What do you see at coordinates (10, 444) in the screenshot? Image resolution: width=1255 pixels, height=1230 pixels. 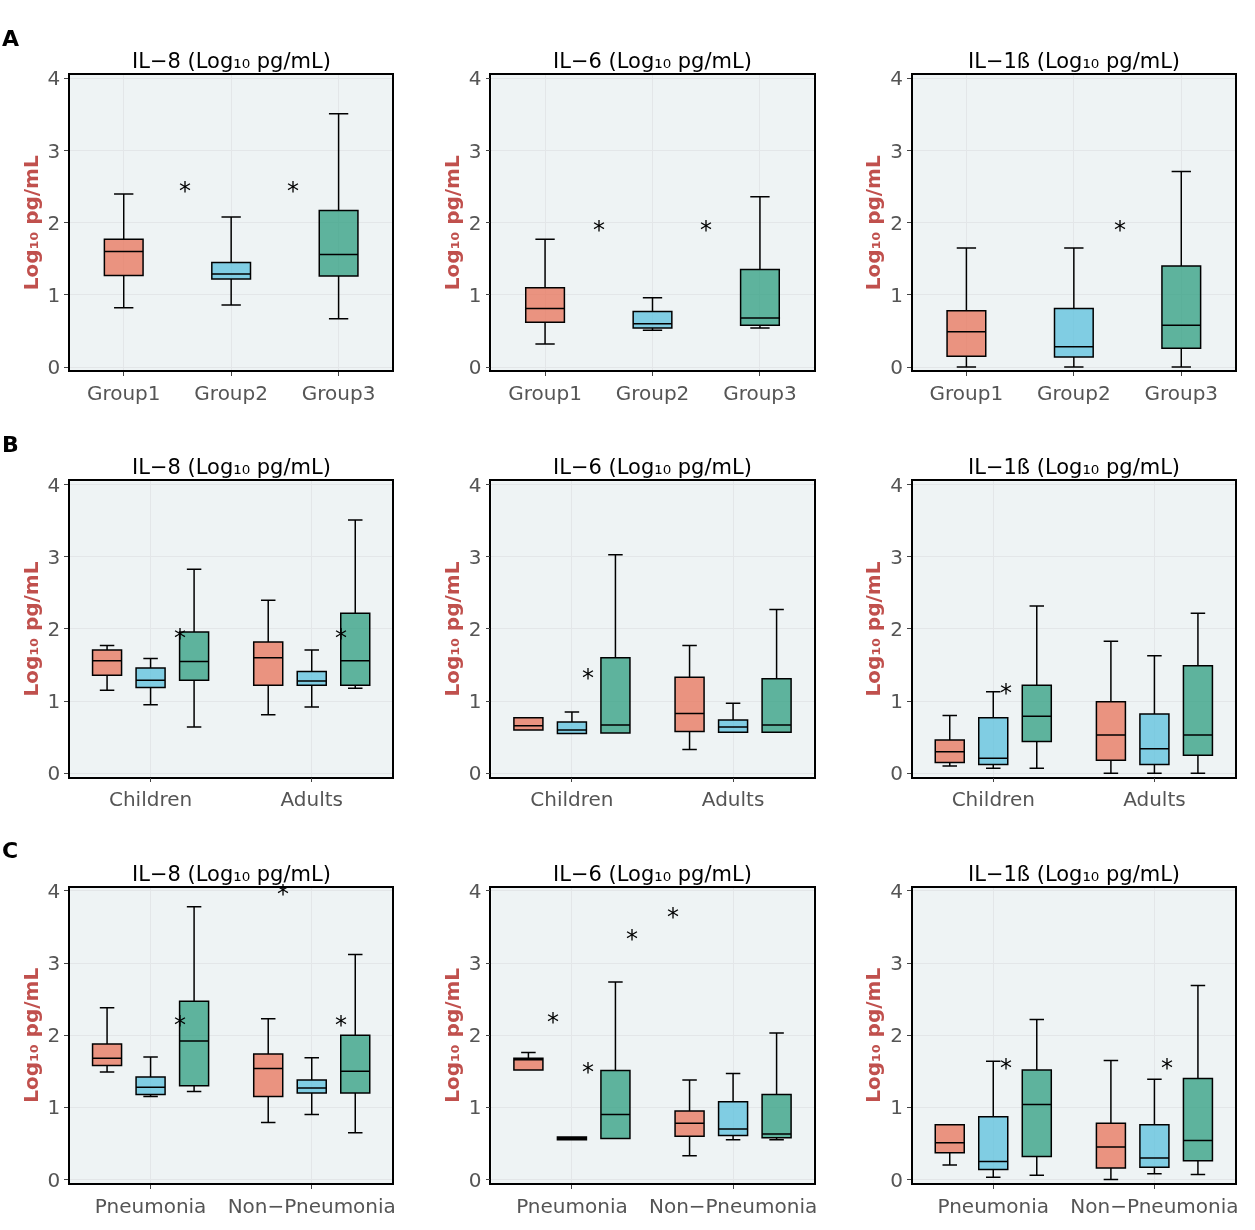 I see `text: B` at bounding box center [10, 444].